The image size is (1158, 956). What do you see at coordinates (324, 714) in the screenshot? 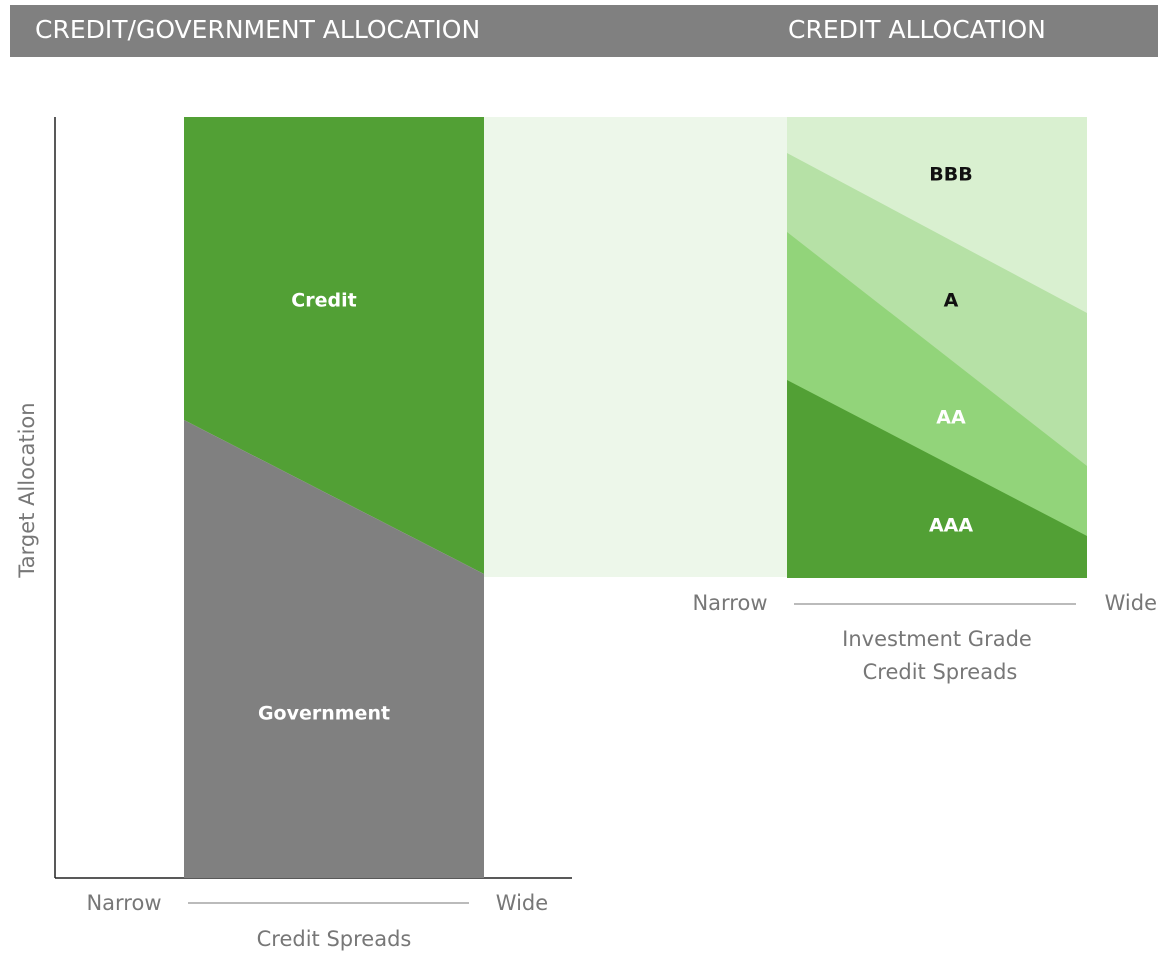
I see `region-label: Government` at bounding box center [324, 714].